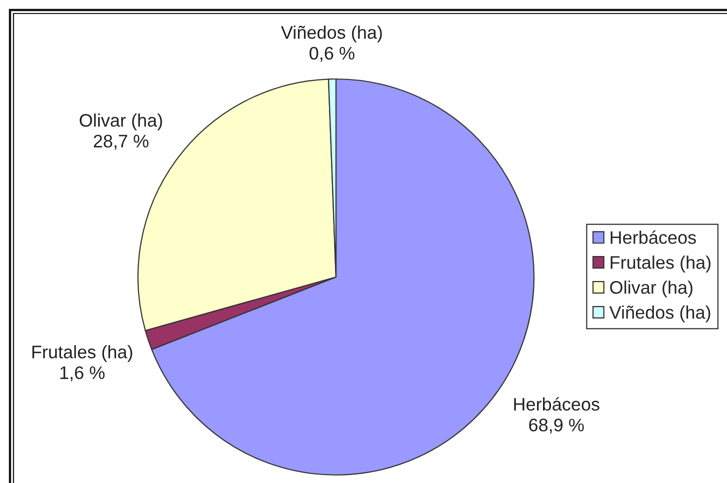 This screenshot has height=483, width=727. What do you see at coordinates (82, 374) in the screenshot?
I see `data-label: 1,6 %` at bounding box center [82, 374].